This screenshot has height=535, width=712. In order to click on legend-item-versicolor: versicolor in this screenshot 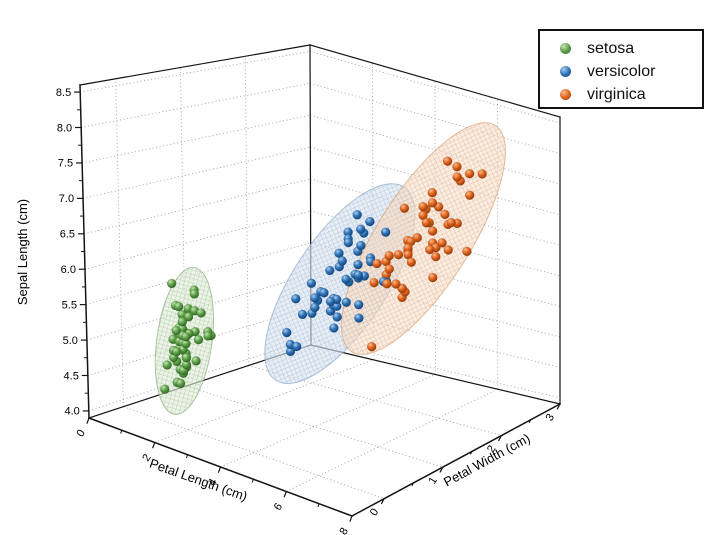, I will do `click(631, 71)`.